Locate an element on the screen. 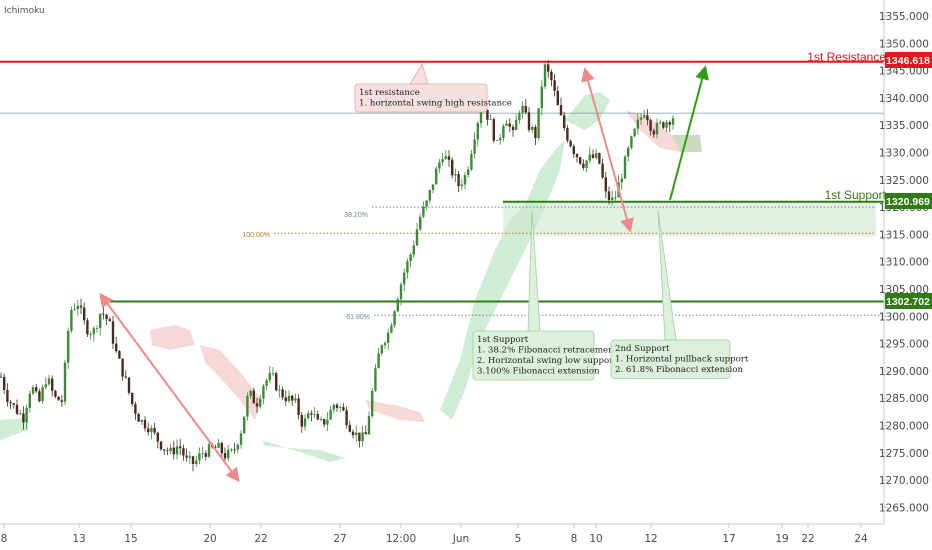  price-tick-label: 1355.000 is located at coordinates (904, 17).